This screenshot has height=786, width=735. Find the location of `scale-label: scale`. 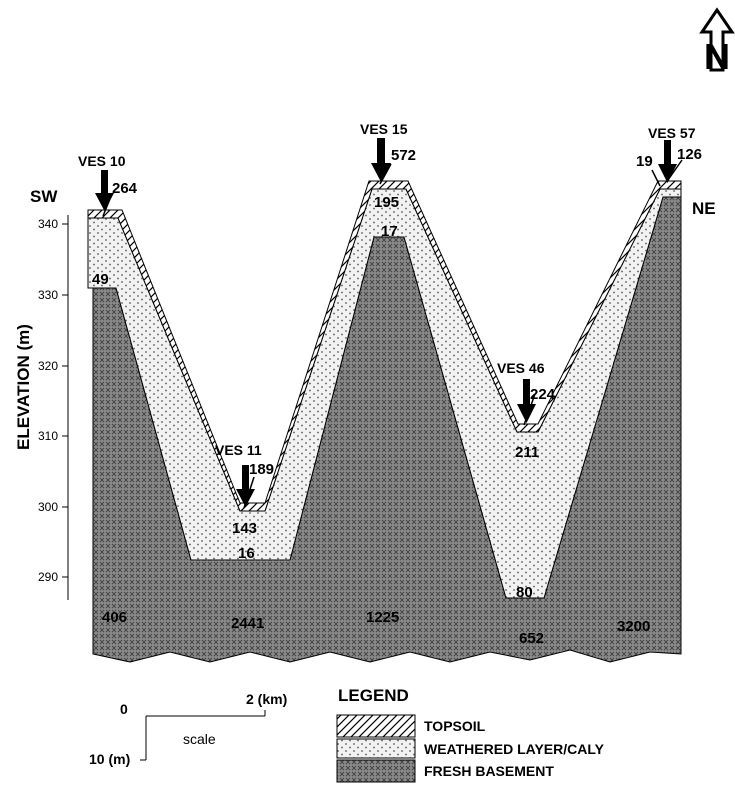

scale-label: scale is located at coordinates (199, 739).